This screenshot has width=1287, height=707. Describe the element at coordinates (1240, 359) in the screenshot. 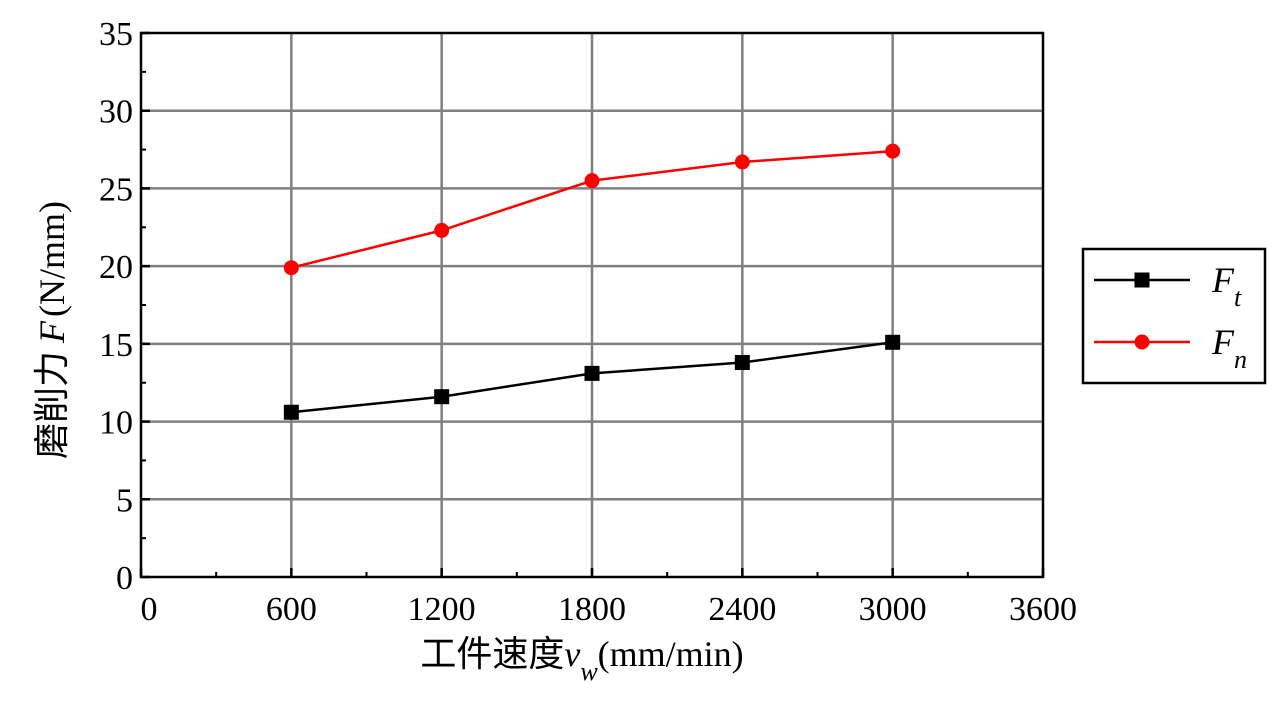

I see `legend-label-subscript: n` at that location.